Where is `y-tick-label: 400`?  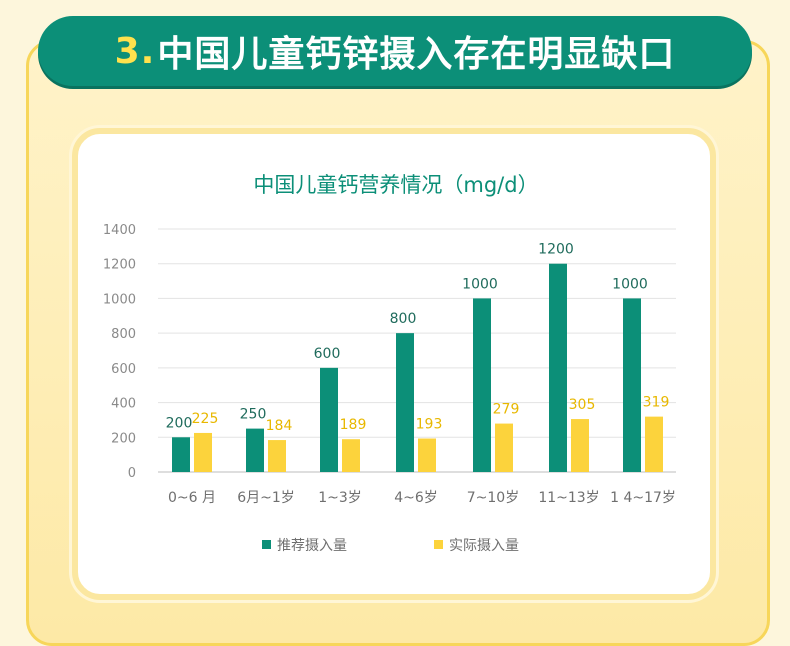
y-tick-label: 400 is located at coordinates (123, 404).